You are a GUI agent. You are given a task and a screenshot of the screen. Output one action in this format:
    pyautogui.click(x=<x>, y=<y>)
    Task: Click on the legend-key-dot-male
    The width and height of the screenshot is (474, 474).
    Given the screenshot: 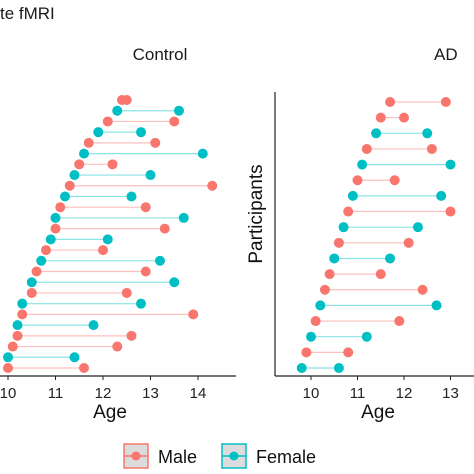 What is the action you would take?
    pyautogui.click(x=136, y=456)
    